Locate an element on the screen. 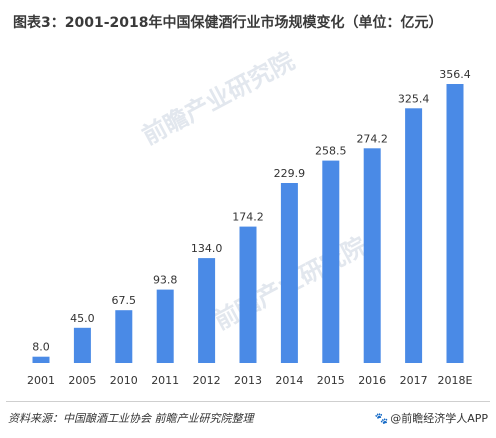  x-tick-2013: 2013 is located at coordinates (248, 380).